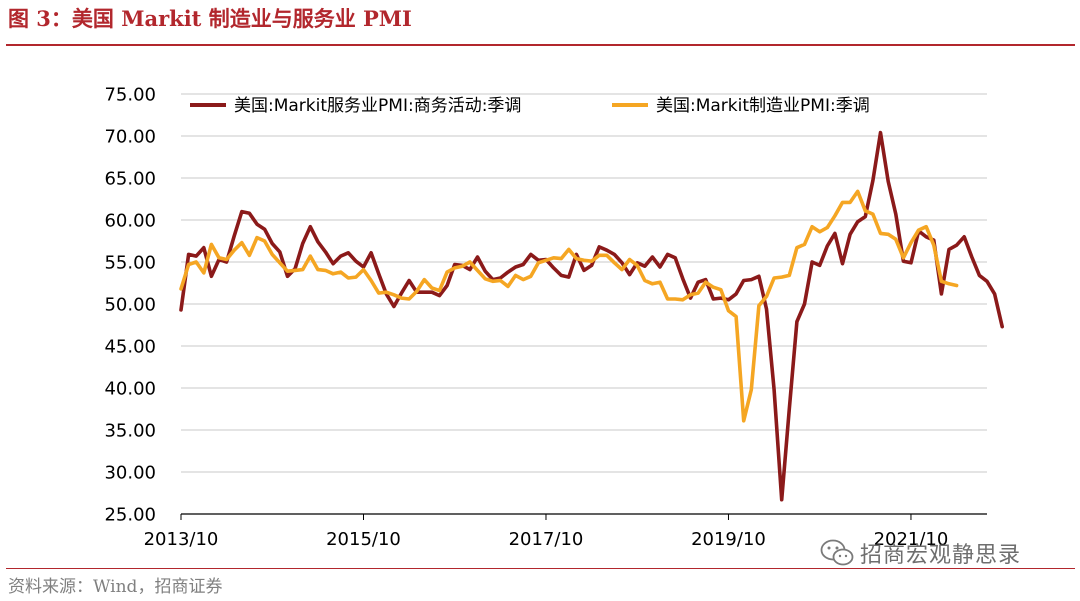 This screenshot has width=1080, height=601. What do you see at coordinates (181, 539) in the screenshot?
I see `x-tick-label: 2013/10` at bounding box center [181, 539].